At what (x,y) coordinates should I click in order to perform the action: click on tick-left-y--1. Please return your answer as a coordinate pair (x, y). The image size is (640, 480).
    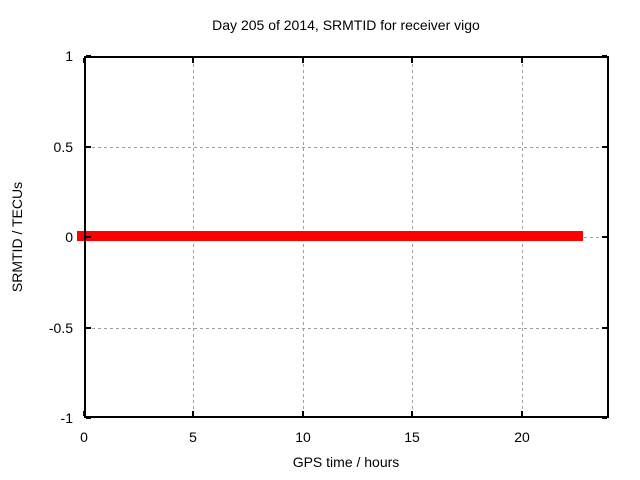
    Looking at the image, I should click on (88, 418).